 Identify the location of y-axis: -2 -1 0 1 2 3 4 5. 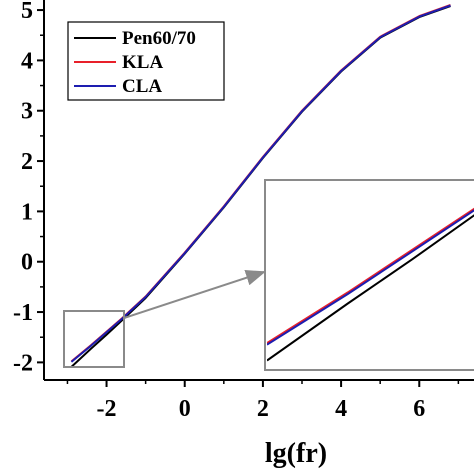
(29, 190).